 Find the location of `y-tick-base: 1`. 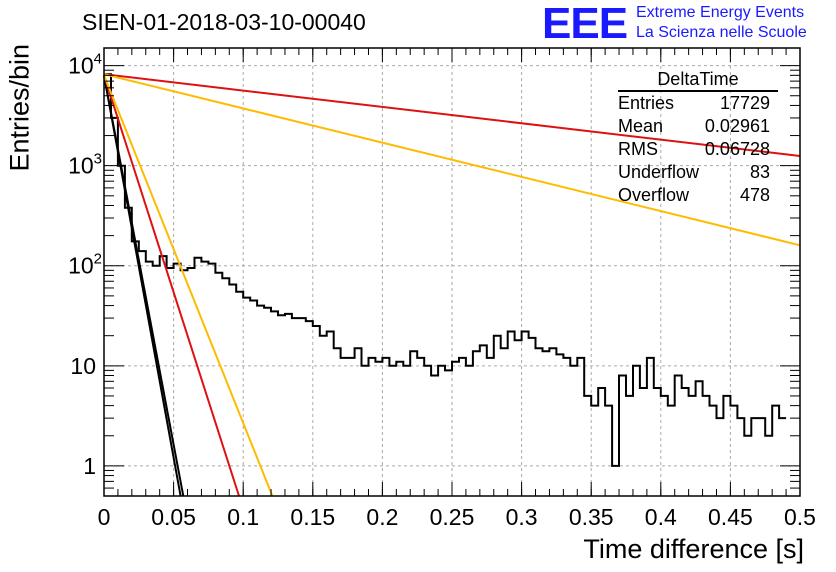

y-tick-base: 1 is located at coordinates (89, 466).